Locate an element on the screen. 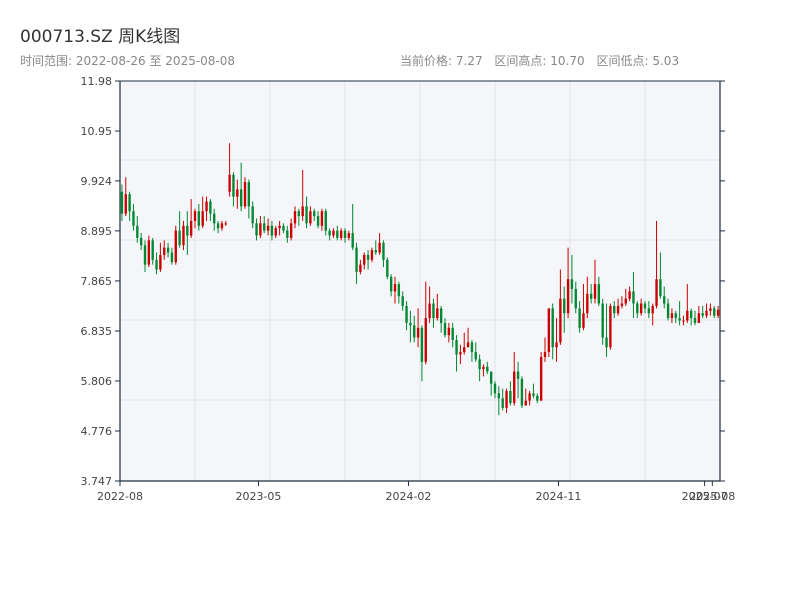  y-tick-label: 4.776 is located at coordinates (97, 431).